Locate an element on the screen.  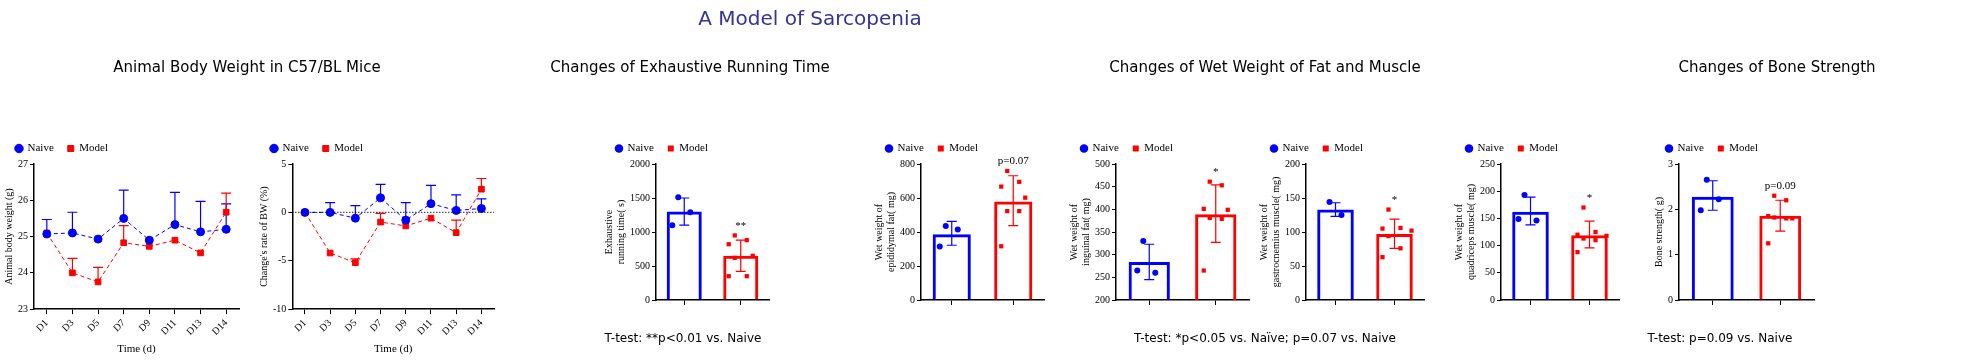
chart-title: Changes of Wet Weight of Fat and Muscle is located at coordinates (1265, 67).